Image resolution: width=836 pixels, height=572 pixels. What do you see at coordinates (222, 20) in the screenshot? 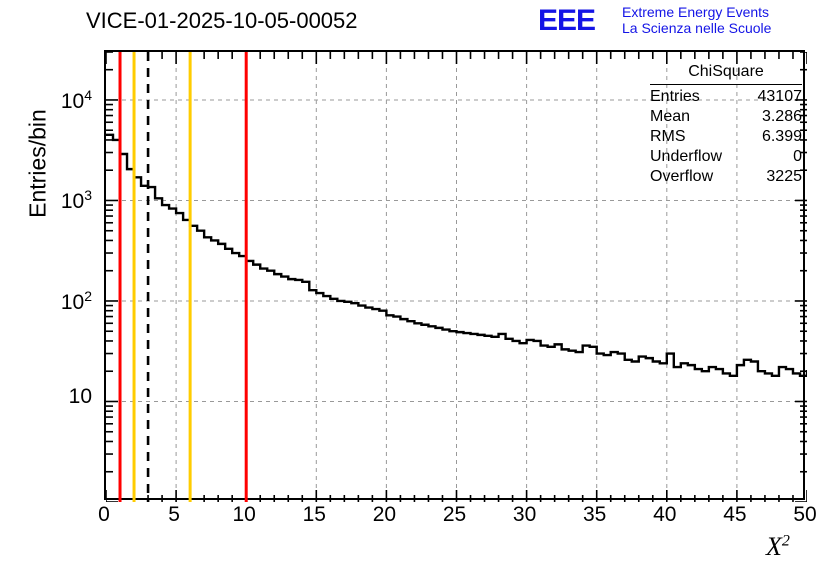
I see `page-title: VICE-01-2025-10-05-00052` at bounding box center [222, 20].